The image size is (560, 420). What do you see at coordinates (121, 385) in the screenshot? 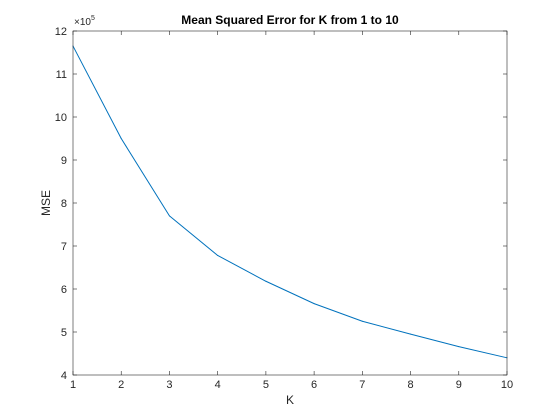
I see `x-tick-label: 2` at bounding box center [121, 385].